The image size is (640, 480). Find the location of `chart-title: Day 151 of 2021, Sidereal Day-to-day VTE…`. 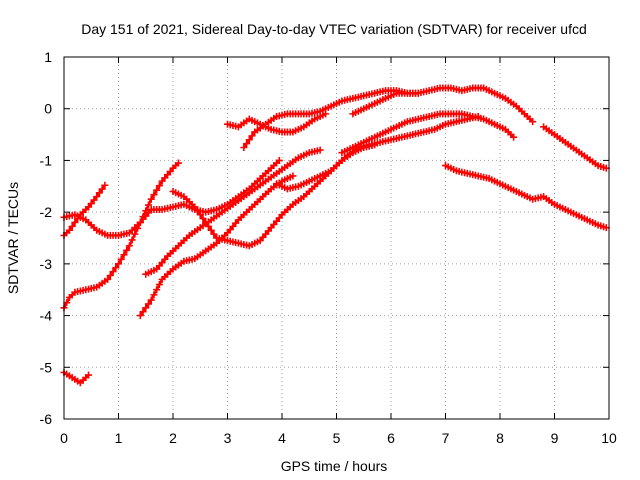

chart-title: Day 151 of 2021, Sidereal Day-to-day VTE… is located at coordinates (334, 29).